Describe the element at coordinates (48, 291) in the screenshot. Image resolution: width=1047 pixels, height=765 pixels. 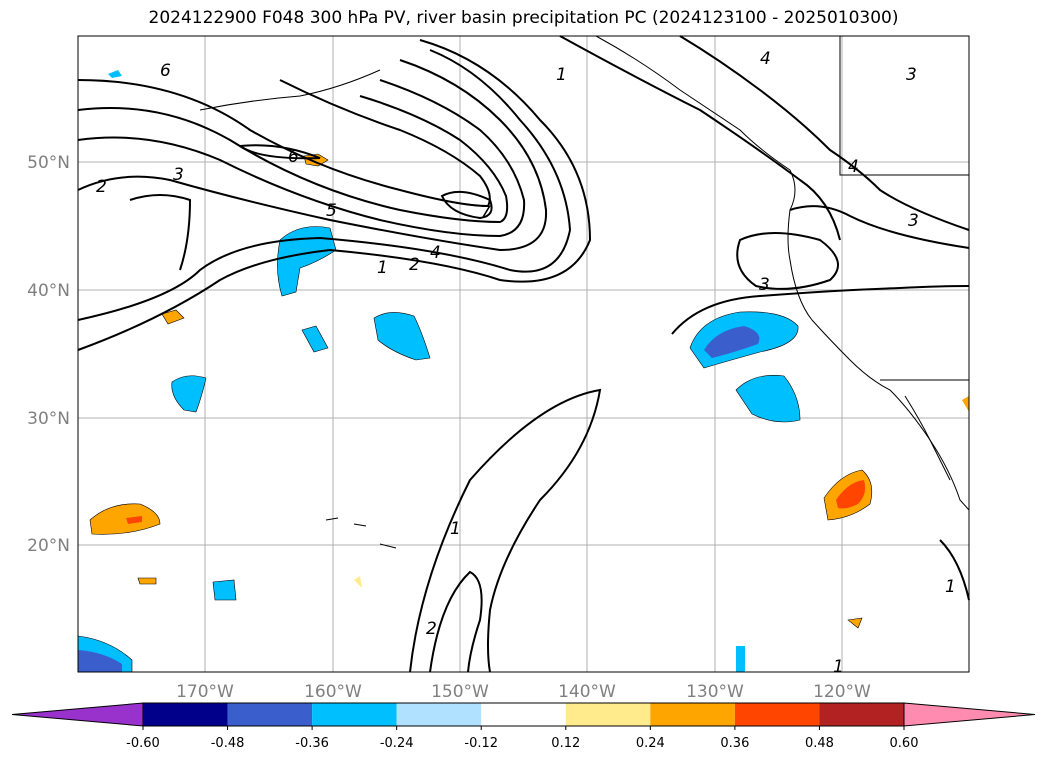
I see `lat-label: 40°N` at that location.